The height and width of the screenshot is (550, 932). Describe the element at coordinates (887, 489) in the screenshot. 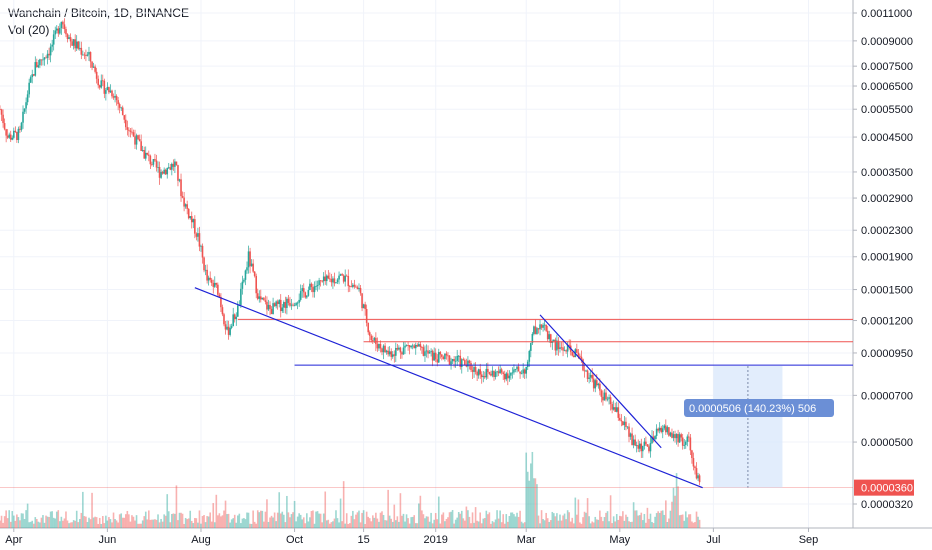

I see `last-price-label: 0.0000360` at that location.